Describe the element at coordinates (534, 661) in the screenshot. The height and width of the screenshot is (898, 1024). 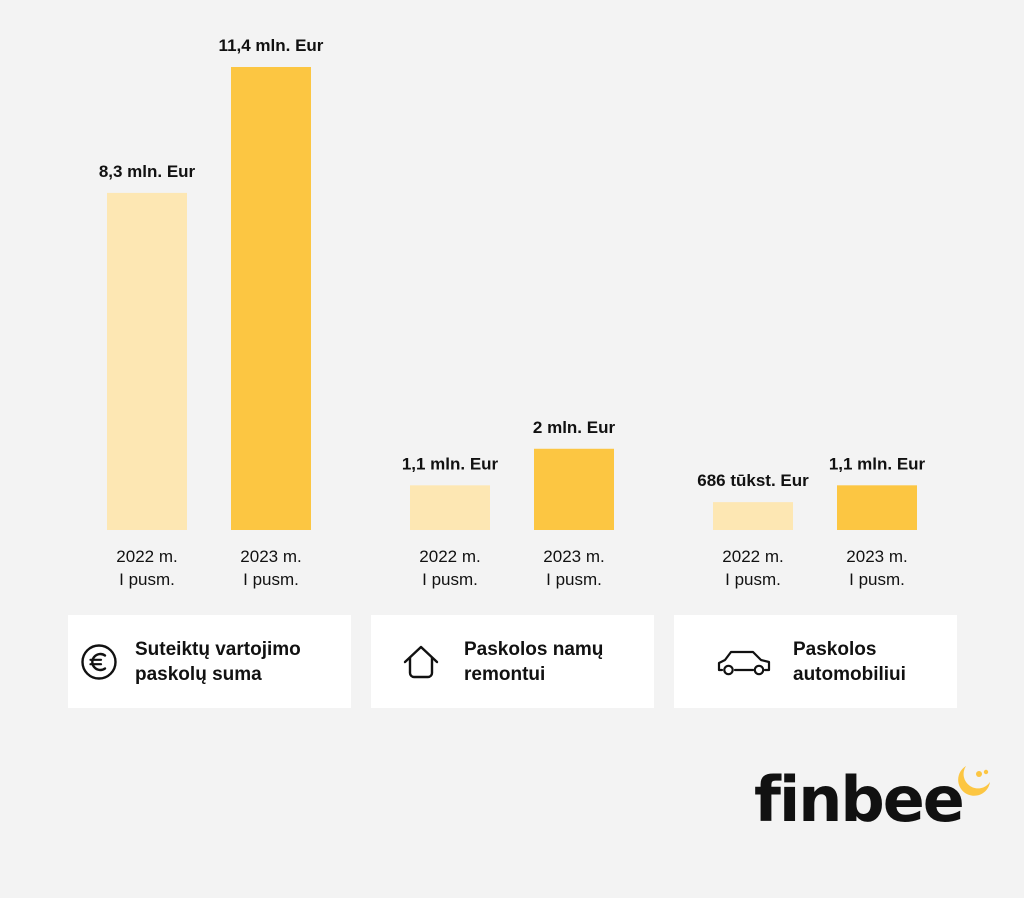
I see `category-title: Paskolos namų remontui` at that location.